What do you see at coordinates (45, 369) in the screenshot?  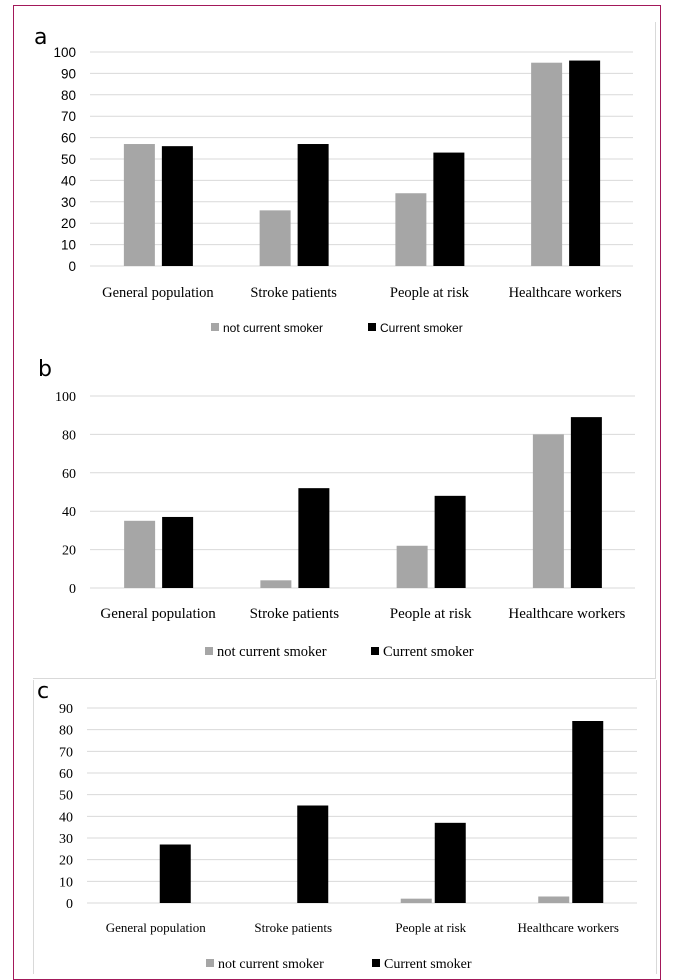 I see `panel-label-b: b` at bounding box center [45, 369].